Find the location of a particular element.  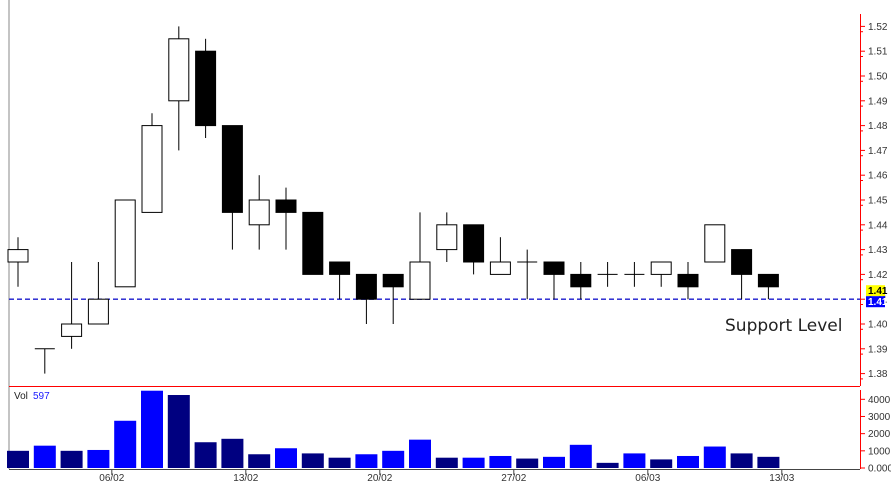

last-price-label: 1.41 is located at coordinates (878, 291).